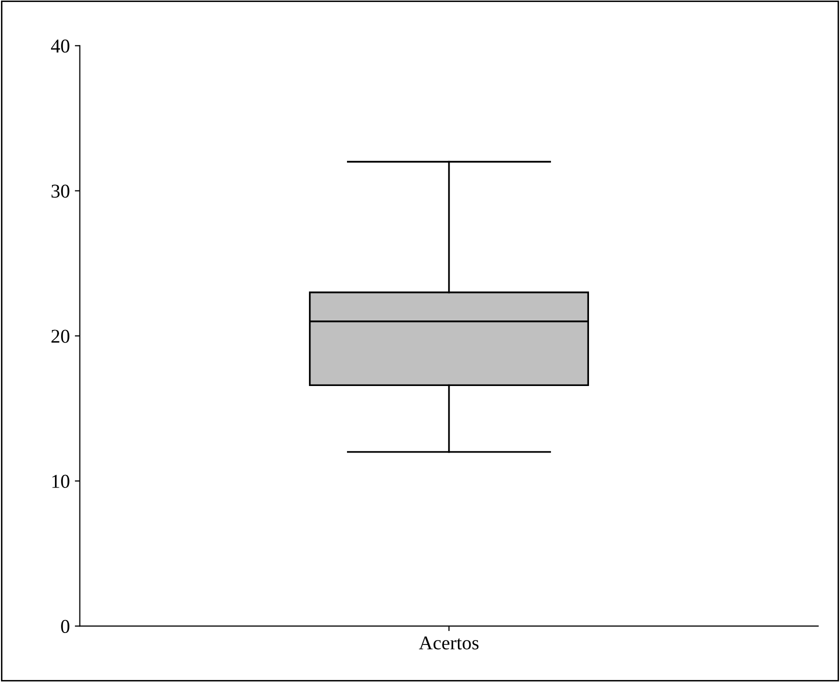  Describe the element at coordinates (61, 481) in the screenshot. I see `y-tick-label: 10` at that location.